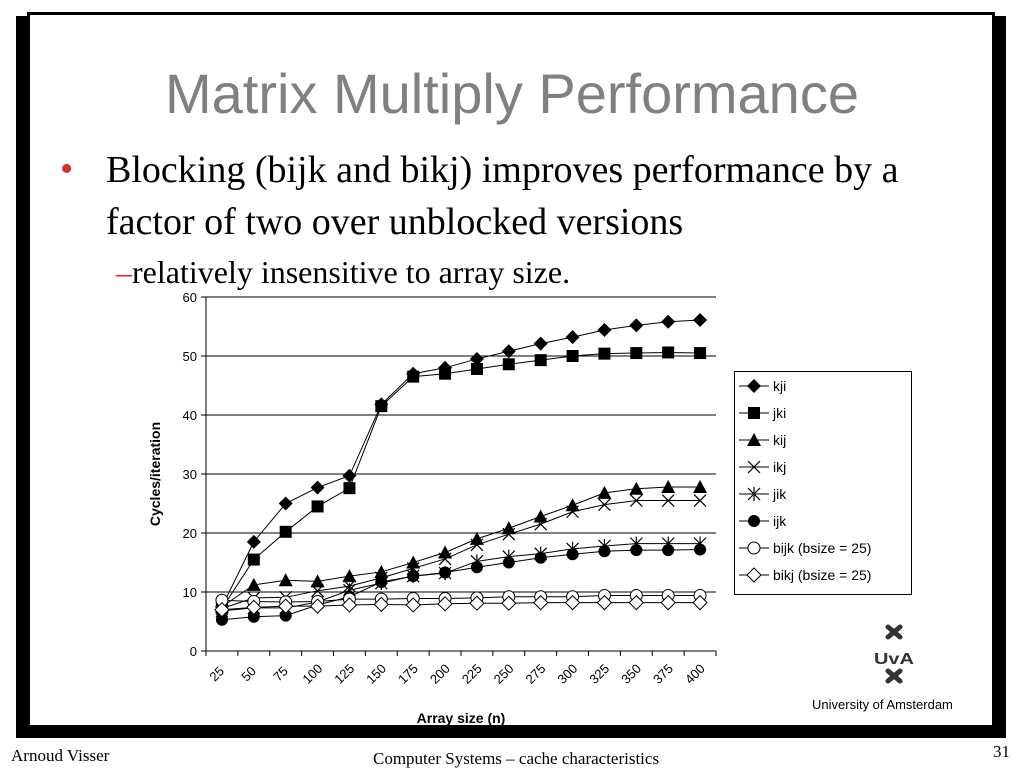  I want to click on x-tick-label: 250, so click(504, 674).